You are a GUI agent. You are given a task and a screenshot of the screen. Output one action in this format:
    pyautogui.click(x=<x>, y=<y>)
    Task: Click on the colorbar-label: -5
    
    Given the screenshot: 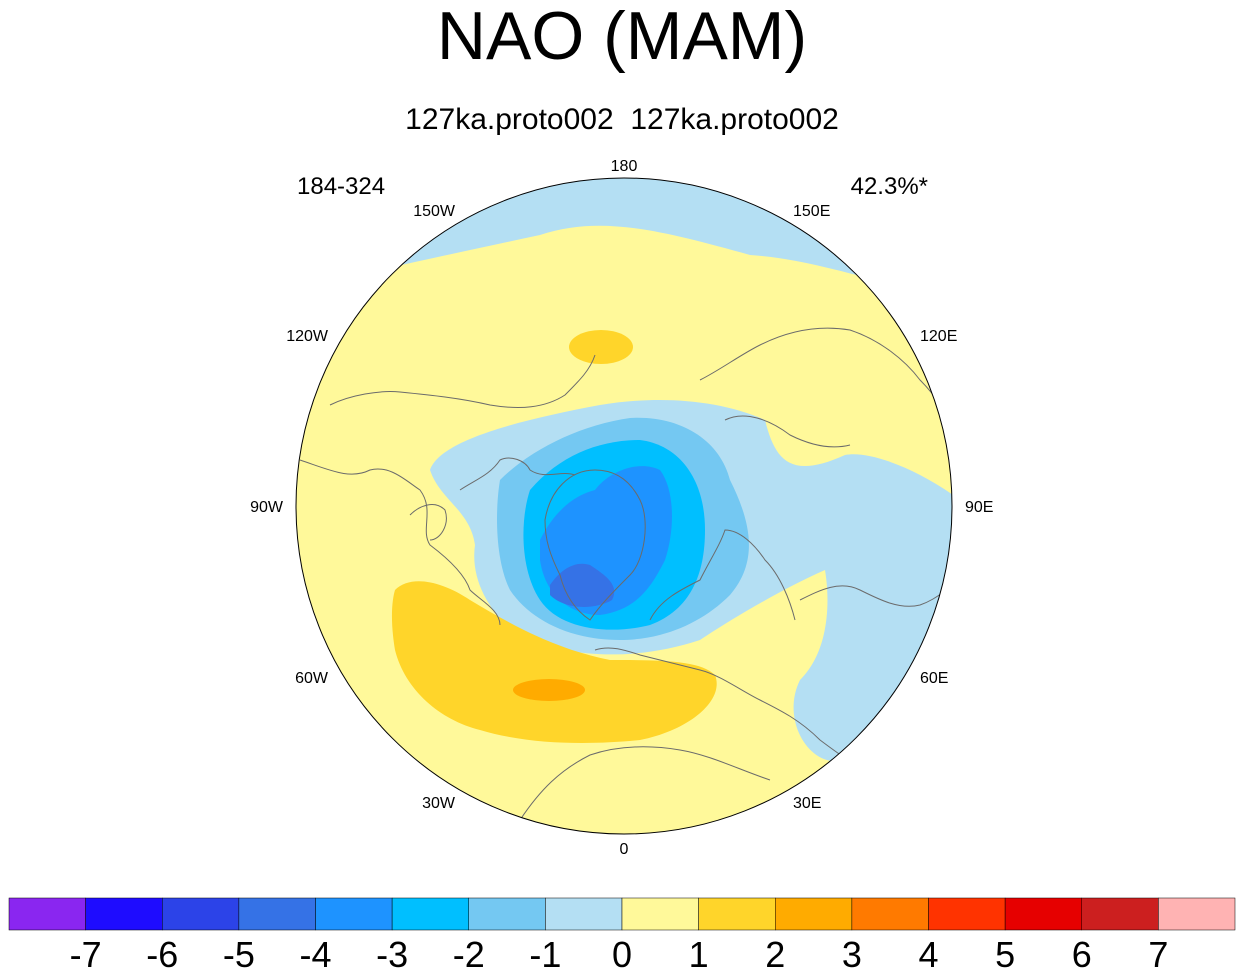 What is the action you would take?
    pyautogui.click(x=238, y=954)
    